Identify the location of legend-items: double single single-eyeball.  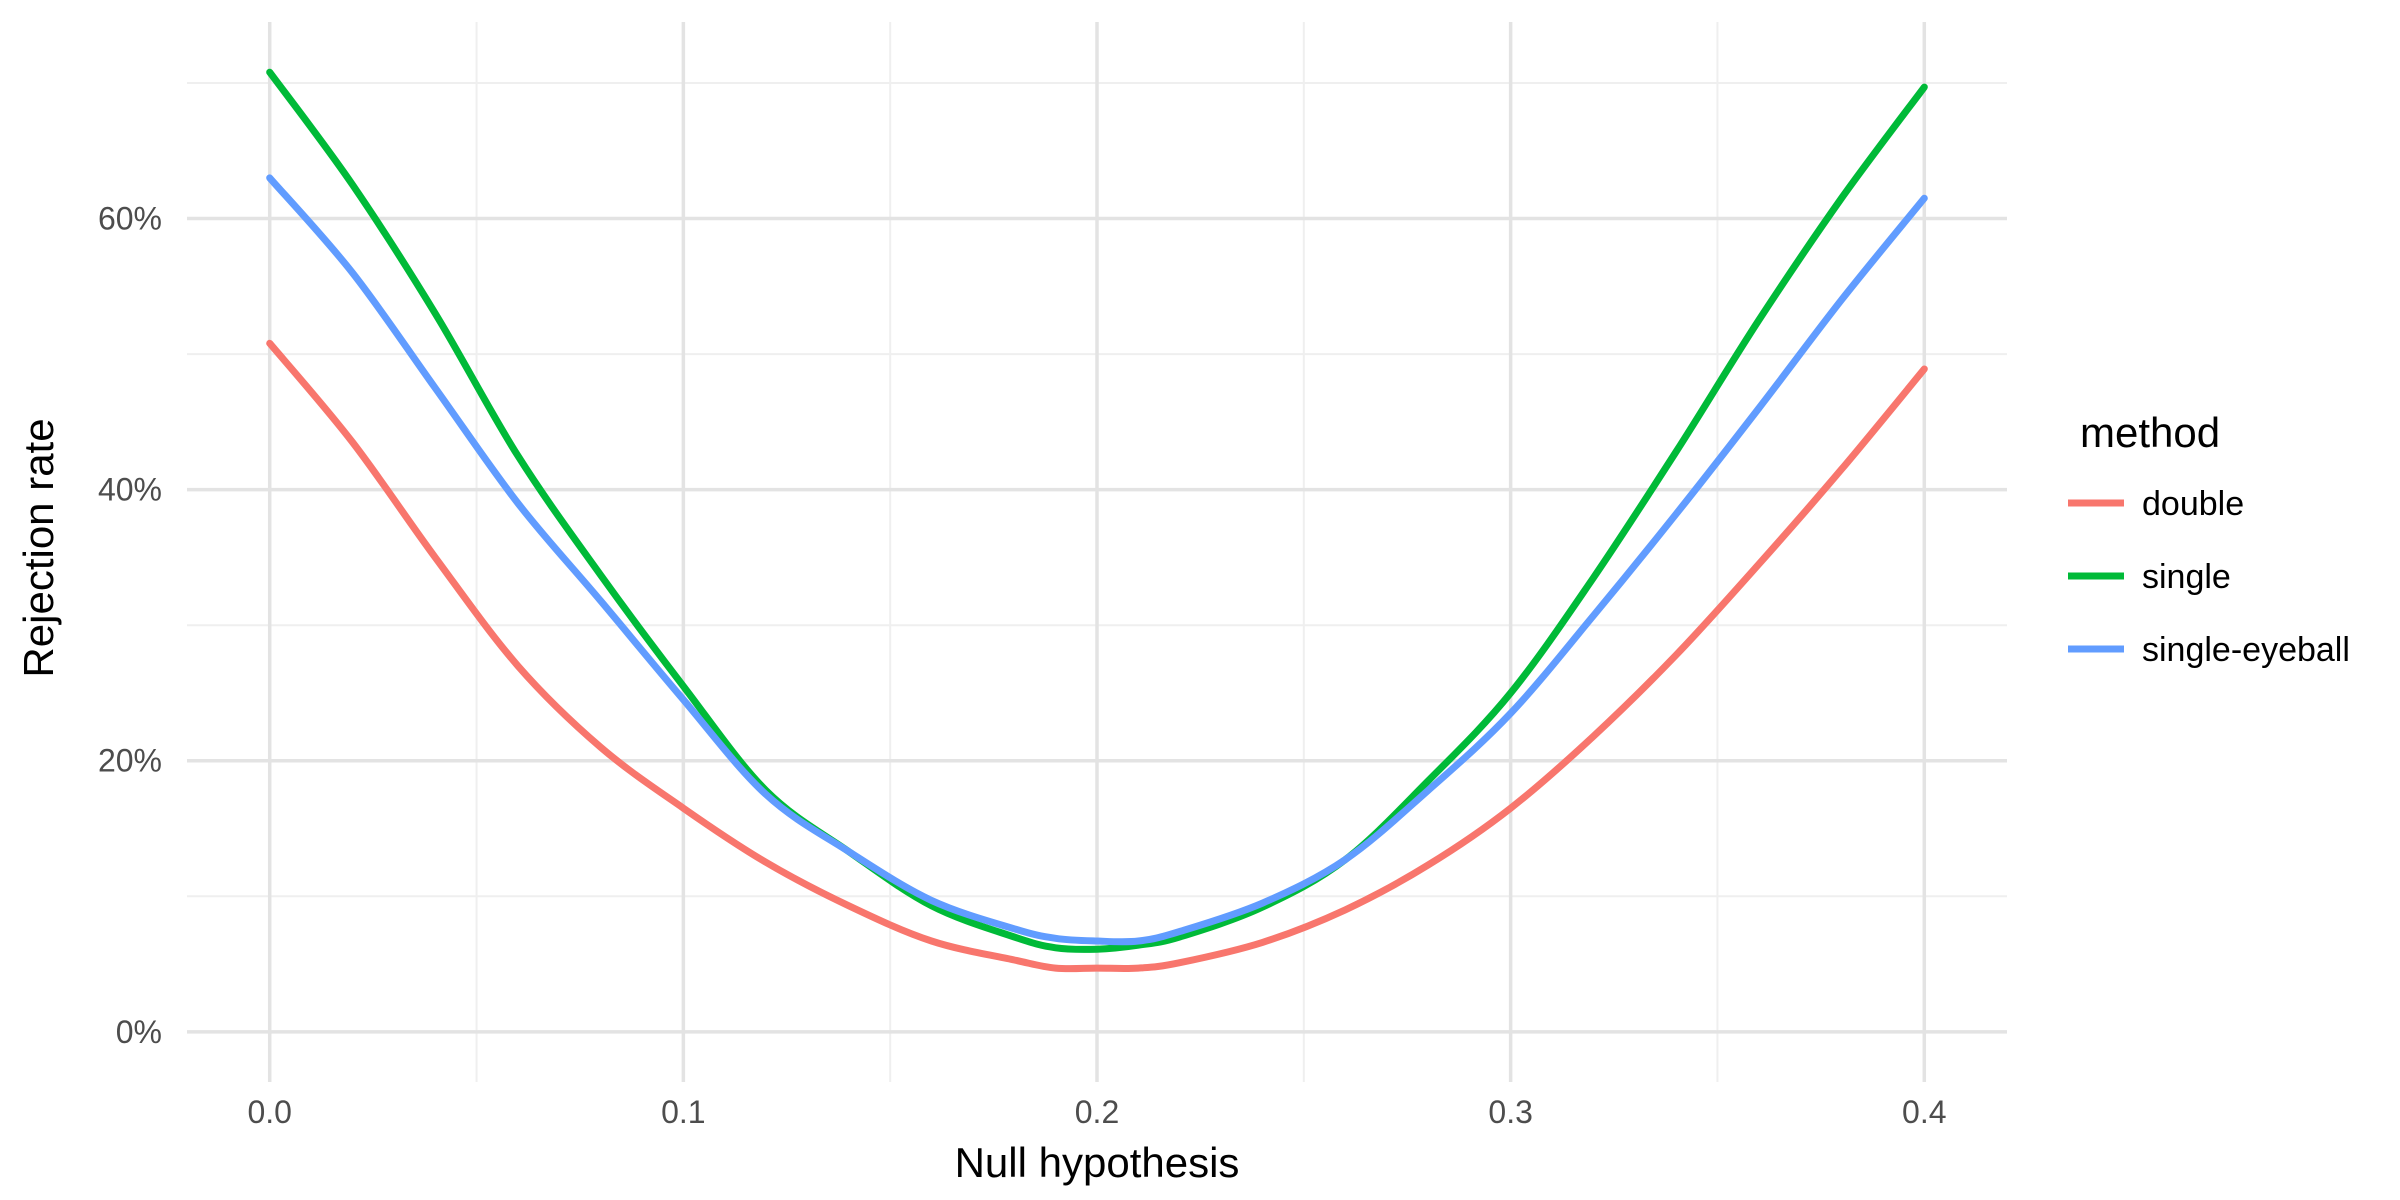
(2209, 577).